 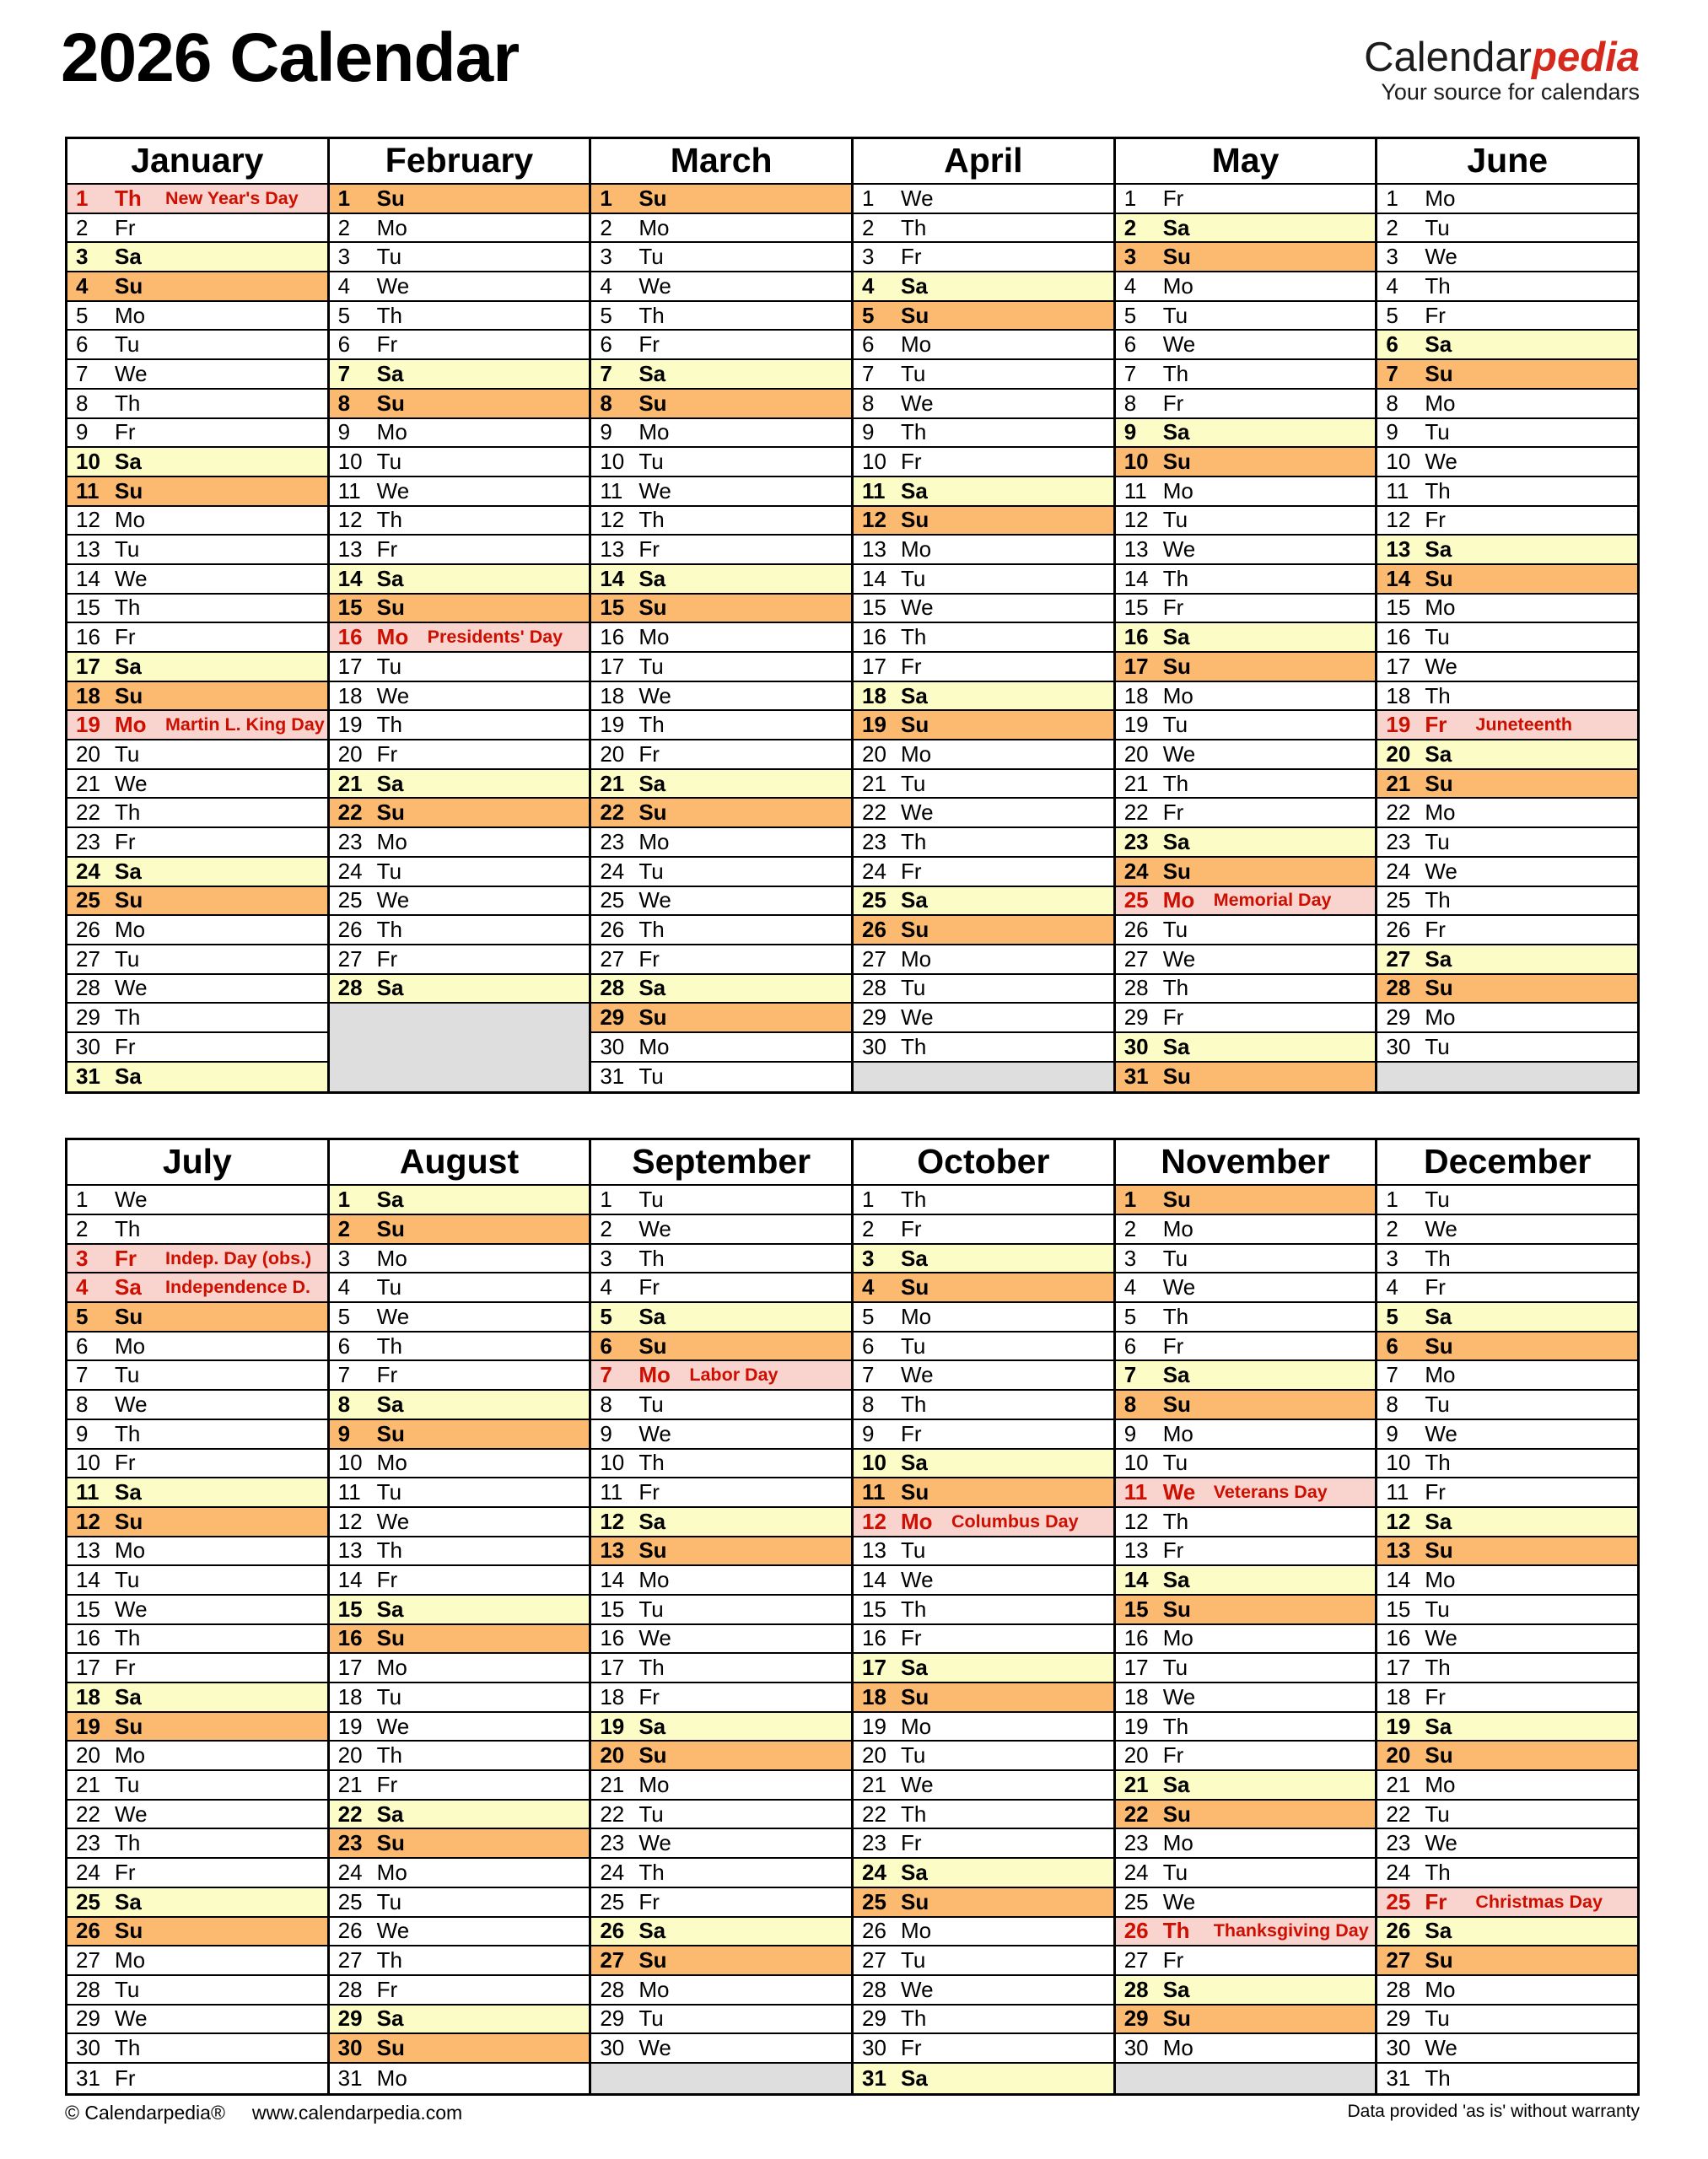 What do you see at coordinates (874, 1696) in the screenshot?
I see `day-number: 18` at bounding box center [874, 1696].